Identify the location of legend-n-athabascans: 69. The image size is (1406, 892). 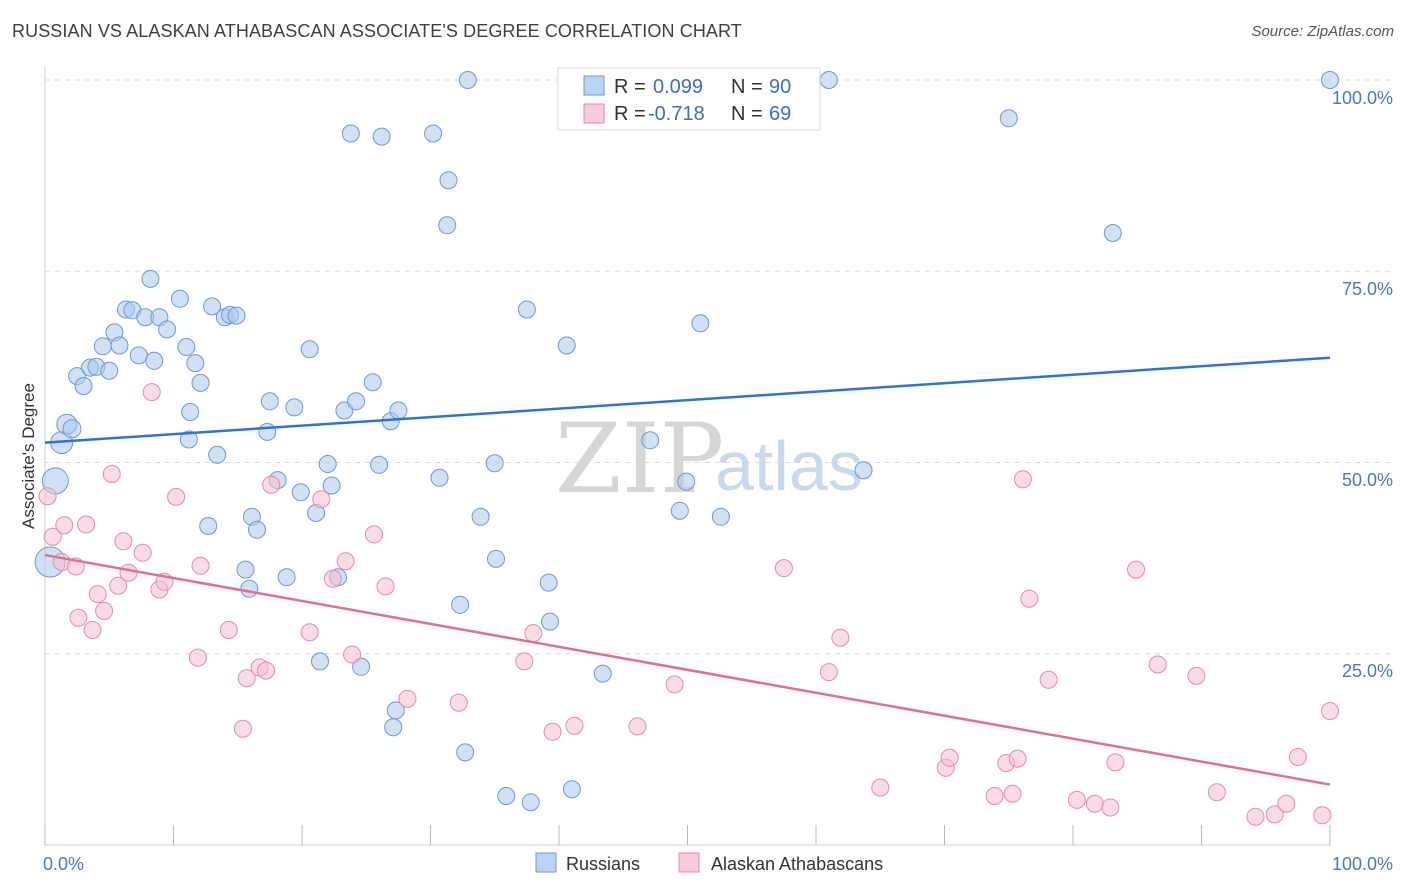
(780, 114).